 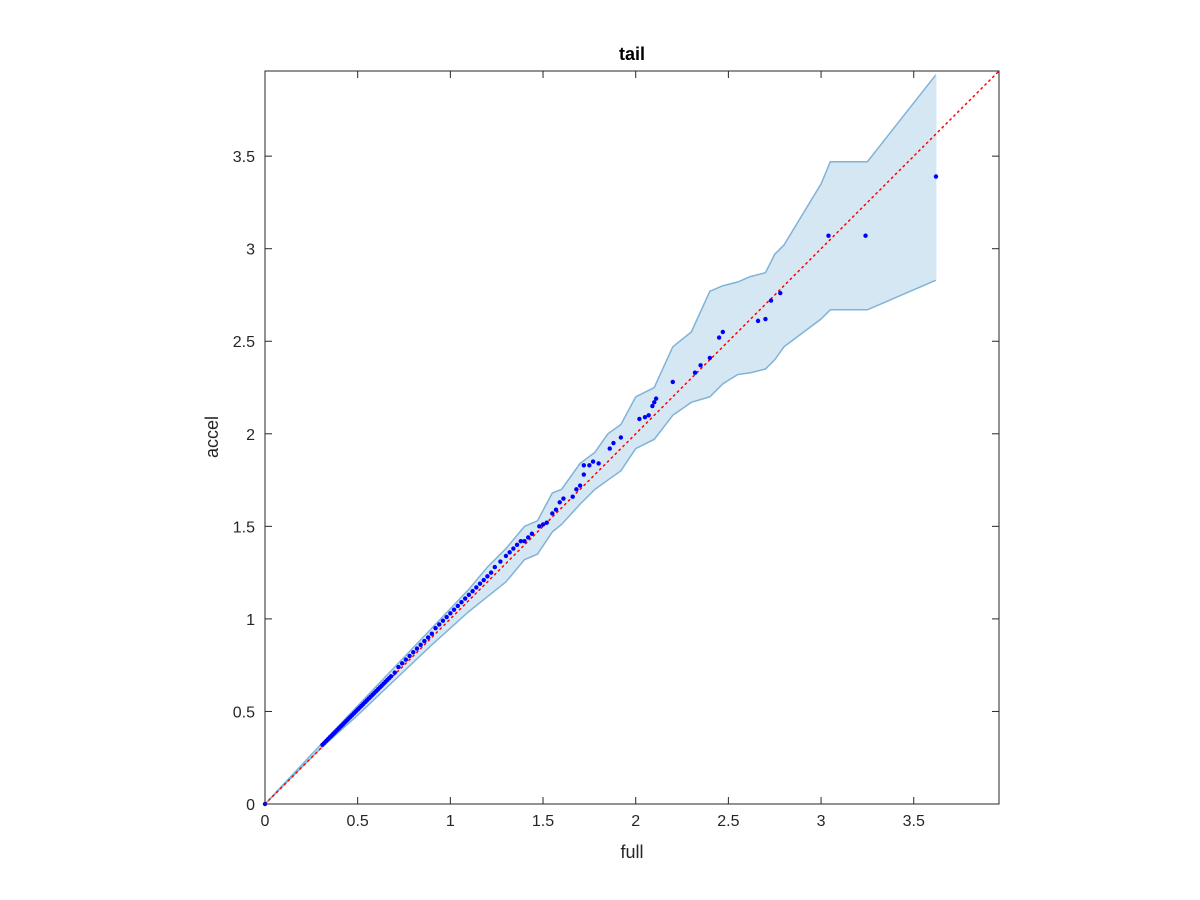 What do you see at coordinates (914, 821) in the screenshot?
I see `x-tick-label: 3.5` at bounding box center [914, 821].